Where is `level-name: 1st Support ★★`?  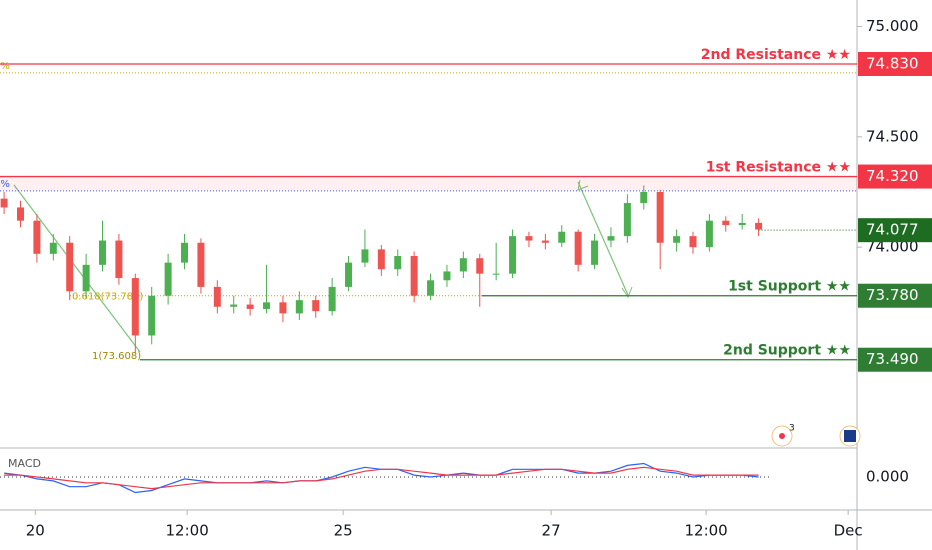
level-name: 1st Support ★★ is located at coordinates (789, 287).